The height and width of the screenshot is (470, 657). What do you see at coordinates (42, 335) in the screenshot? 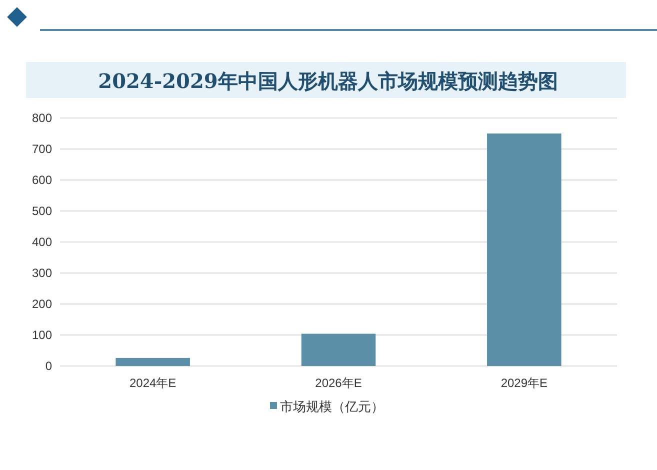
I see `y-tick-label: 100` at bounding box center [42, 335].